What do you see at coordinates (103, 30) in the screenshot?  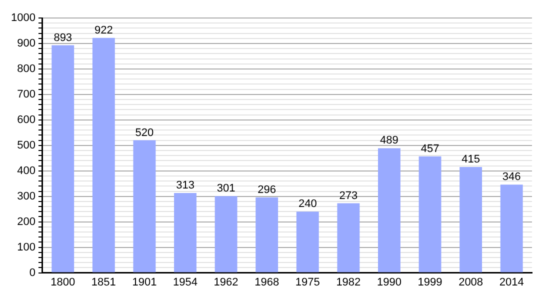 I see `data-label: 922` at bounding box center [103, 30].